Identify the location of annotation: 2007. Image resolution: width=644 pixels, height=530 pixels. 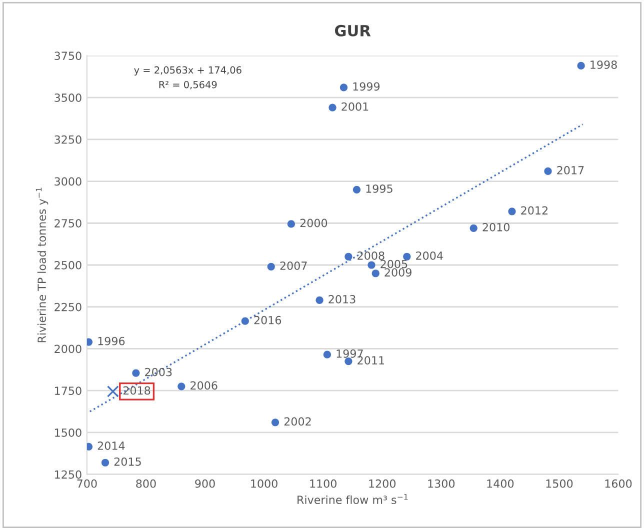
(293, 265).